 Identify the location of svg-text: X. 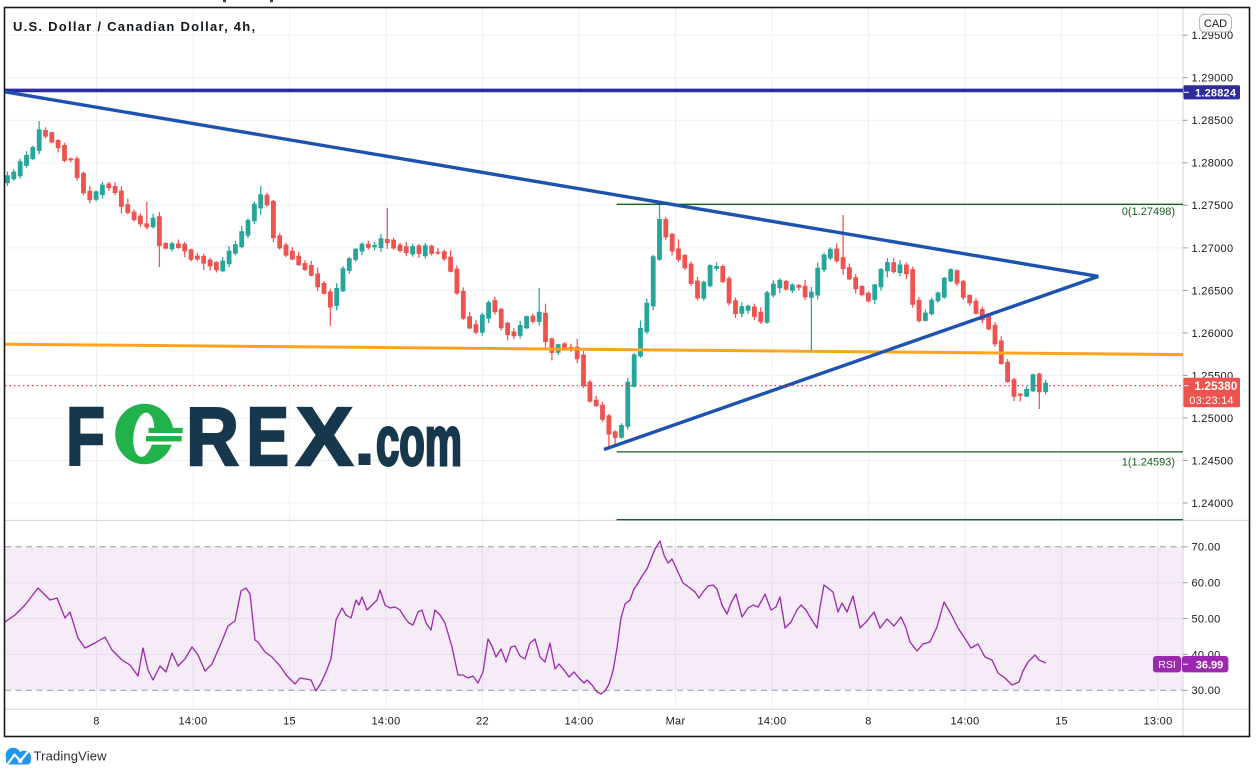
(324, 437).